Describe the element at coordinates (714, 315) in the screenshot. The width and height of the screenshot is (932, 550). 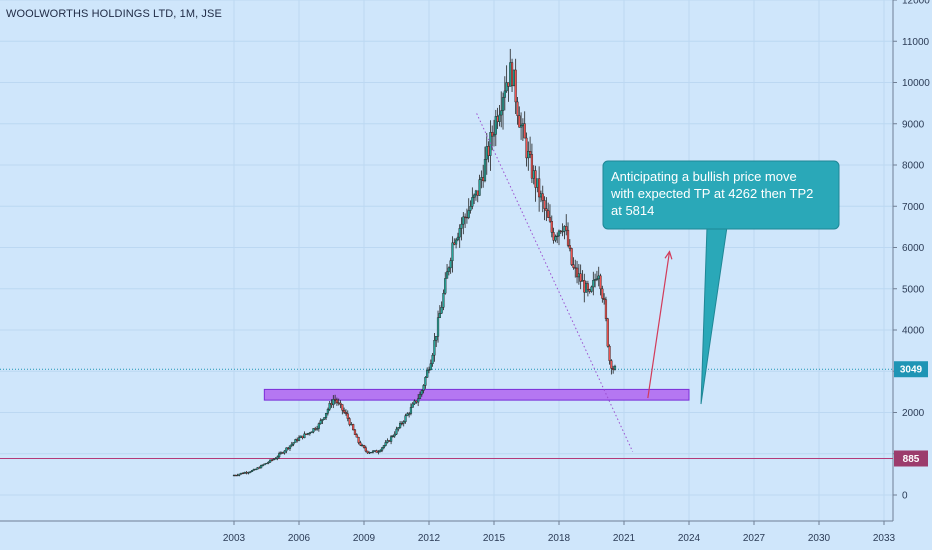
I see `callout-pointer` at that location.